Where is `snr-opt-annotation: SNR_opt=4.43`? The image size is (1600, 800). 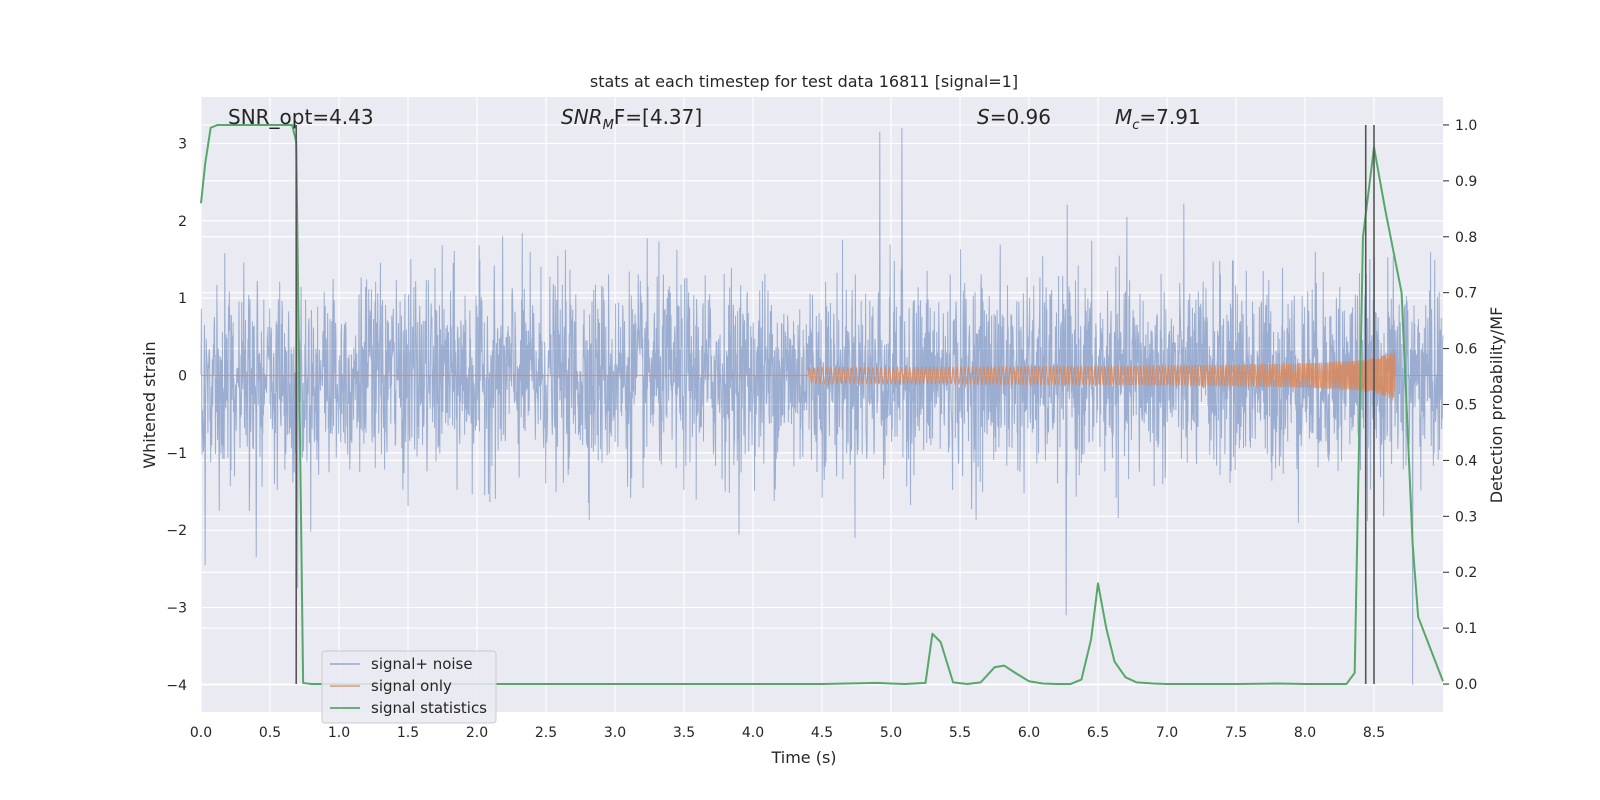
snr-opt-annotation: SNR_opt=4.43 is located at coordinates (301, 117).